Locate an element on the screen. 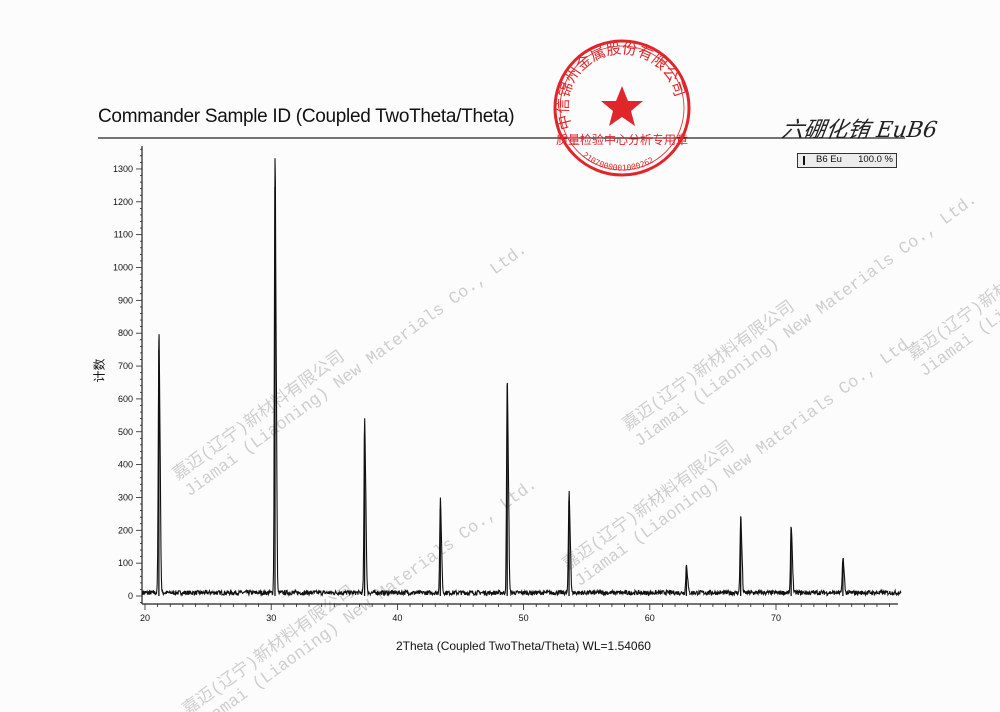 Image resolution: width=1000 pixels, height=712 pixels. y-tick-label: 100 is located at coordinates (125, 563).